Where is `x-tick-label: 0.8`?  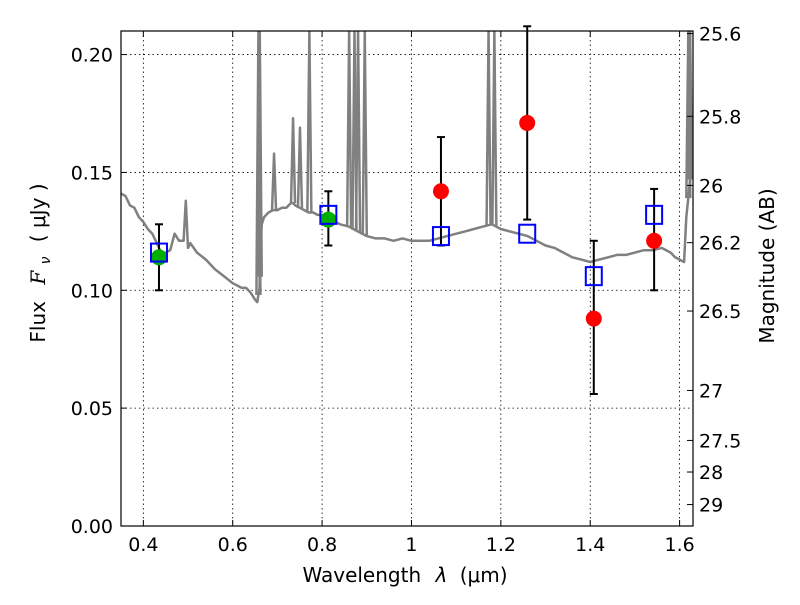 x-tick-label: 0.8 is located at coordinates (322, 545).